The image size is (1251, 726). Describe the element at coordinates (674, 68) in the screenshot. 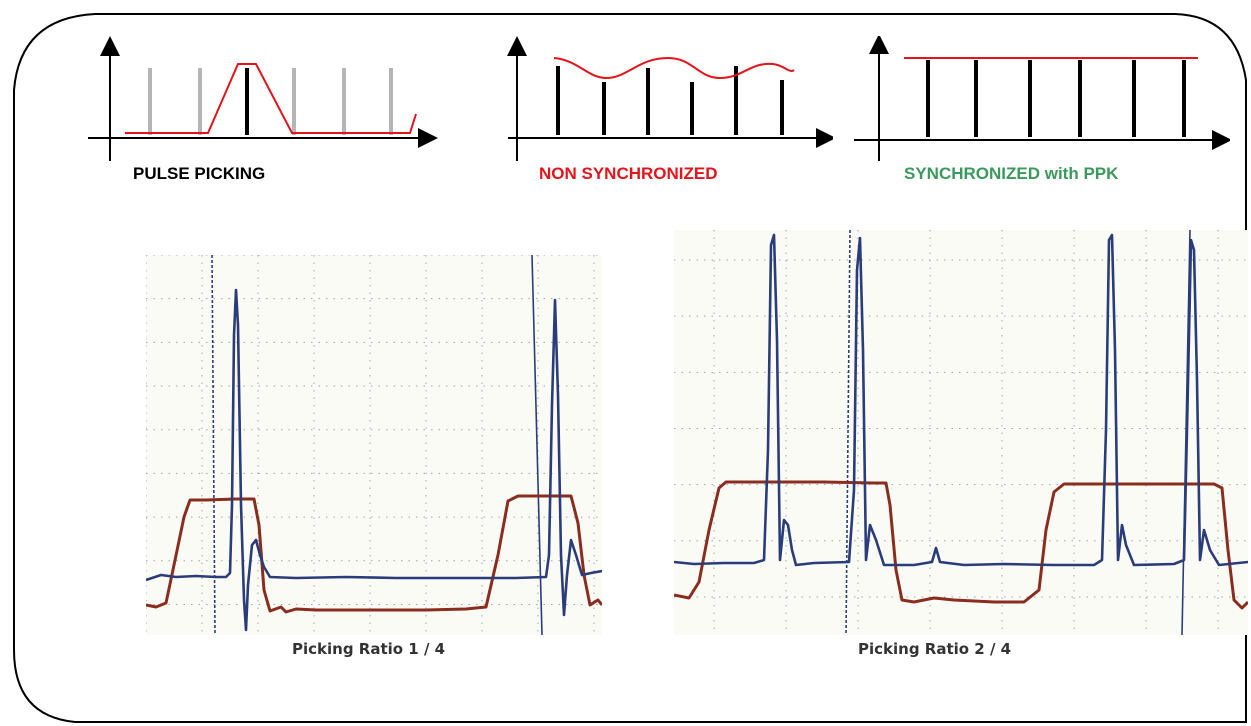

I see `envelope-line` at that location.